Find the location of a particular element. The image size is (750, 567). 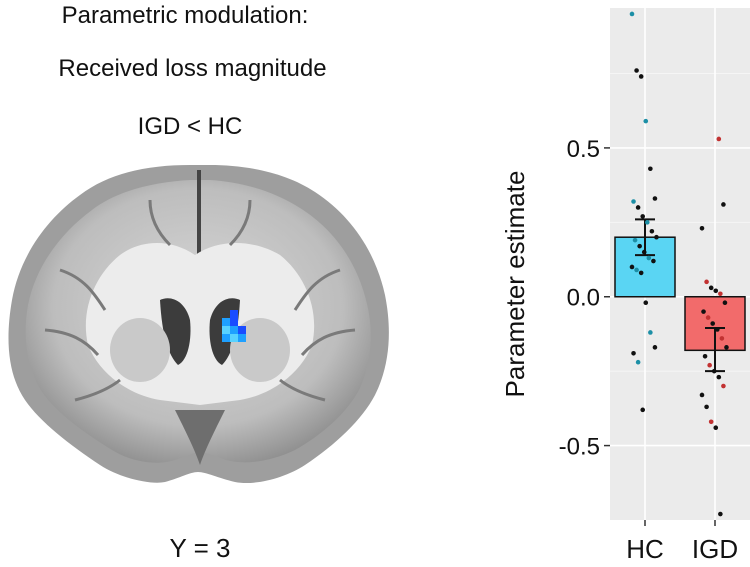

y-tick-label: -0.5 is located at coordinates (579, 447).